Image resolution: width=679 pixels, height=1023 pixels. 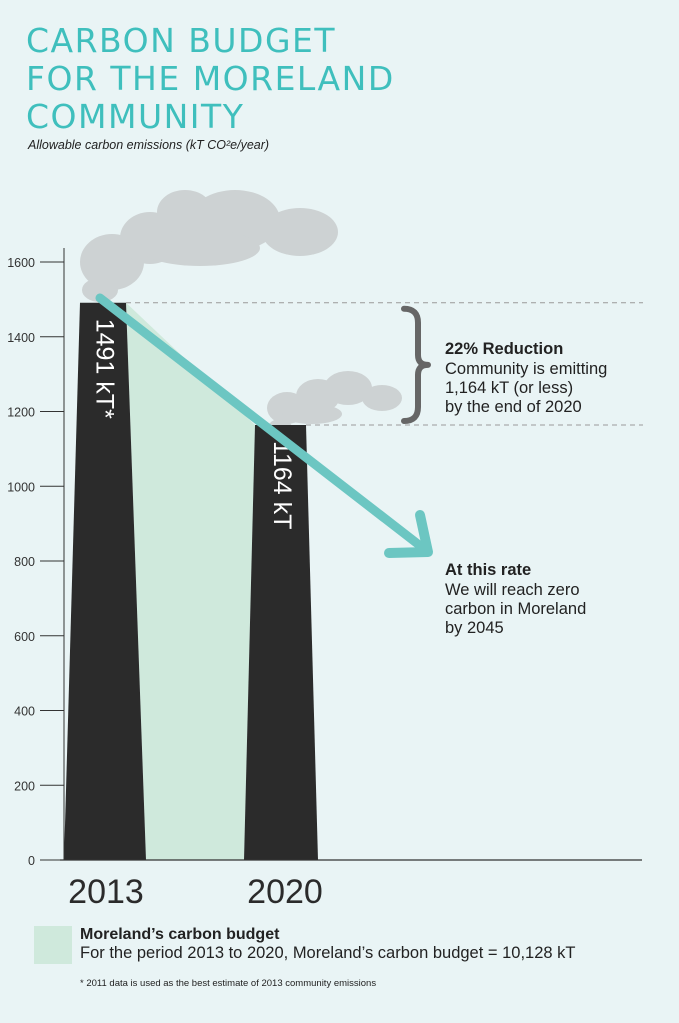 What do you see at coordinates (21, 338) in the screenshot?
I see `y-tick-label: 1400` at bounding box center [21, 338].